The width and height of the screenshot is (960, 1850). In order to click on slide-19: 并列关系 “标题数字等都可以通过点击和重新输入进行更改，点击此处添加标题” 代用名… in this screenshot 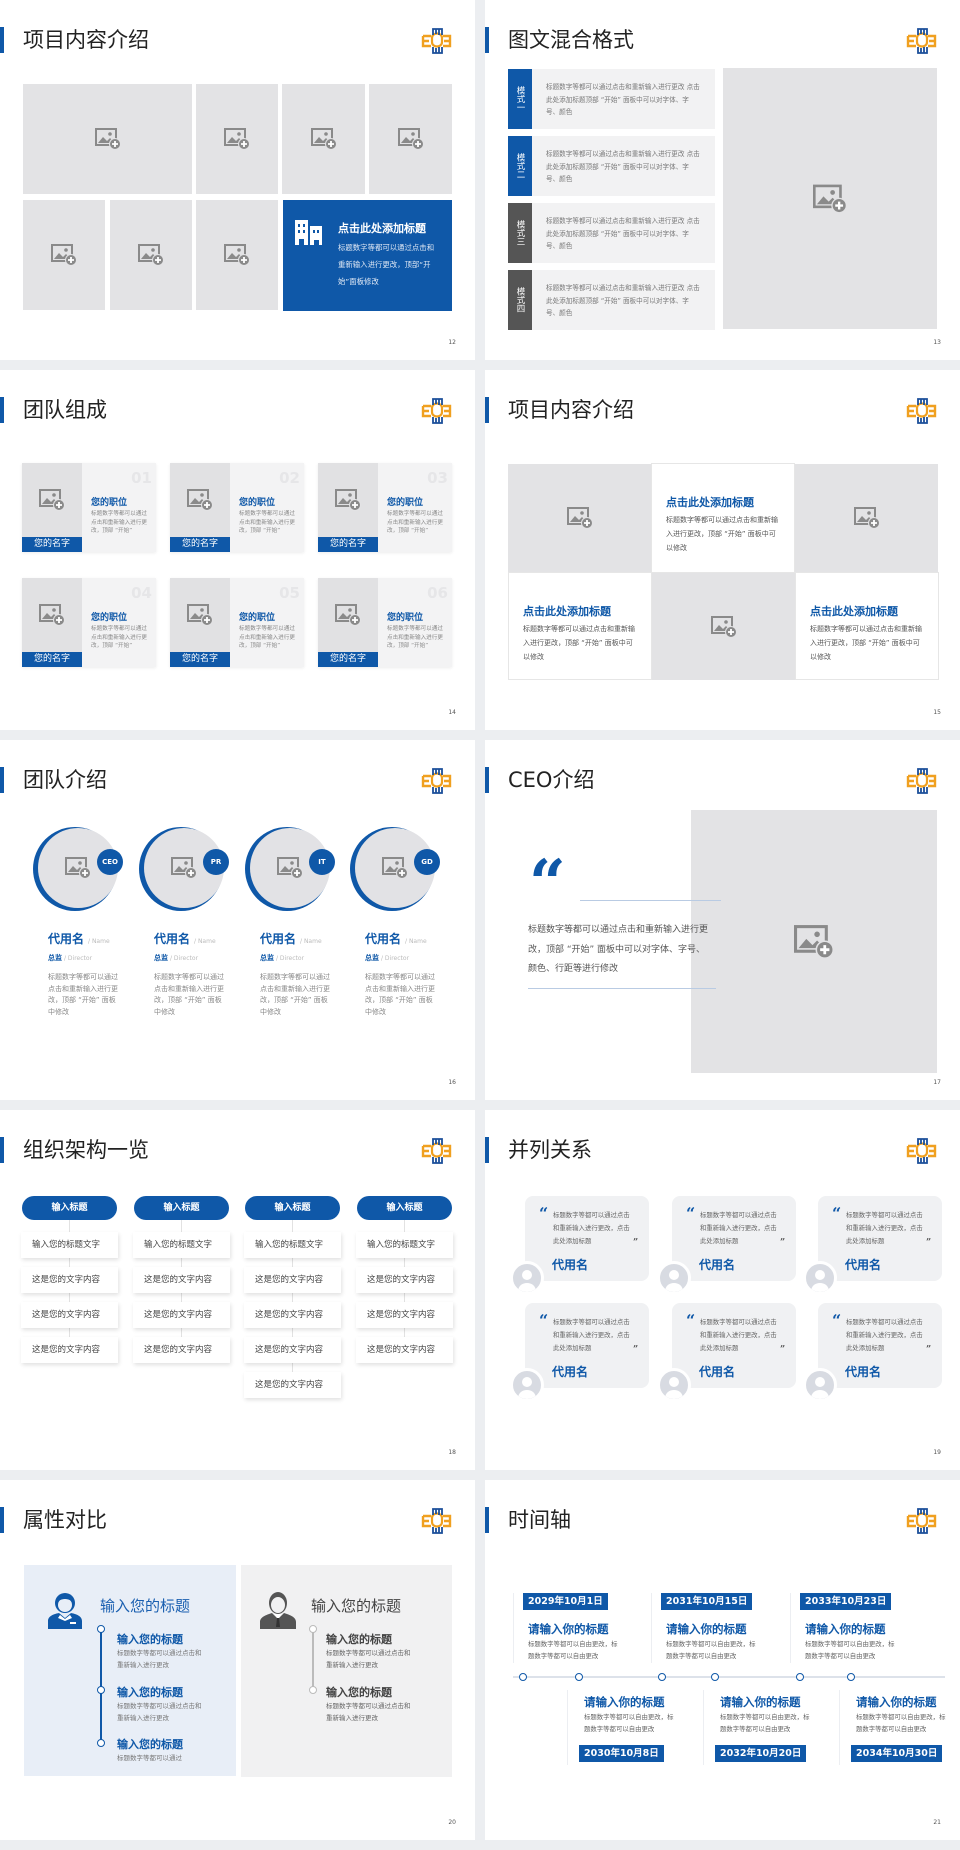, I will do `click(722, 1290)`.